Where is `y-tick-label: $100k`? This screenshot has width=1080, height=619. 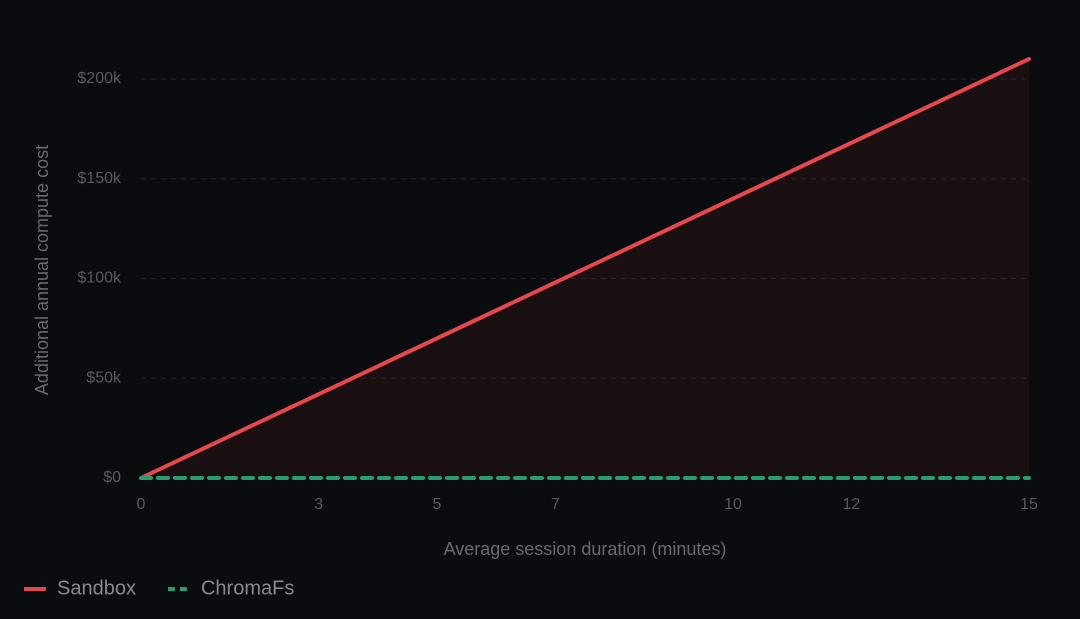
y-tick-label: $100k is located at coordinates (99, 278).